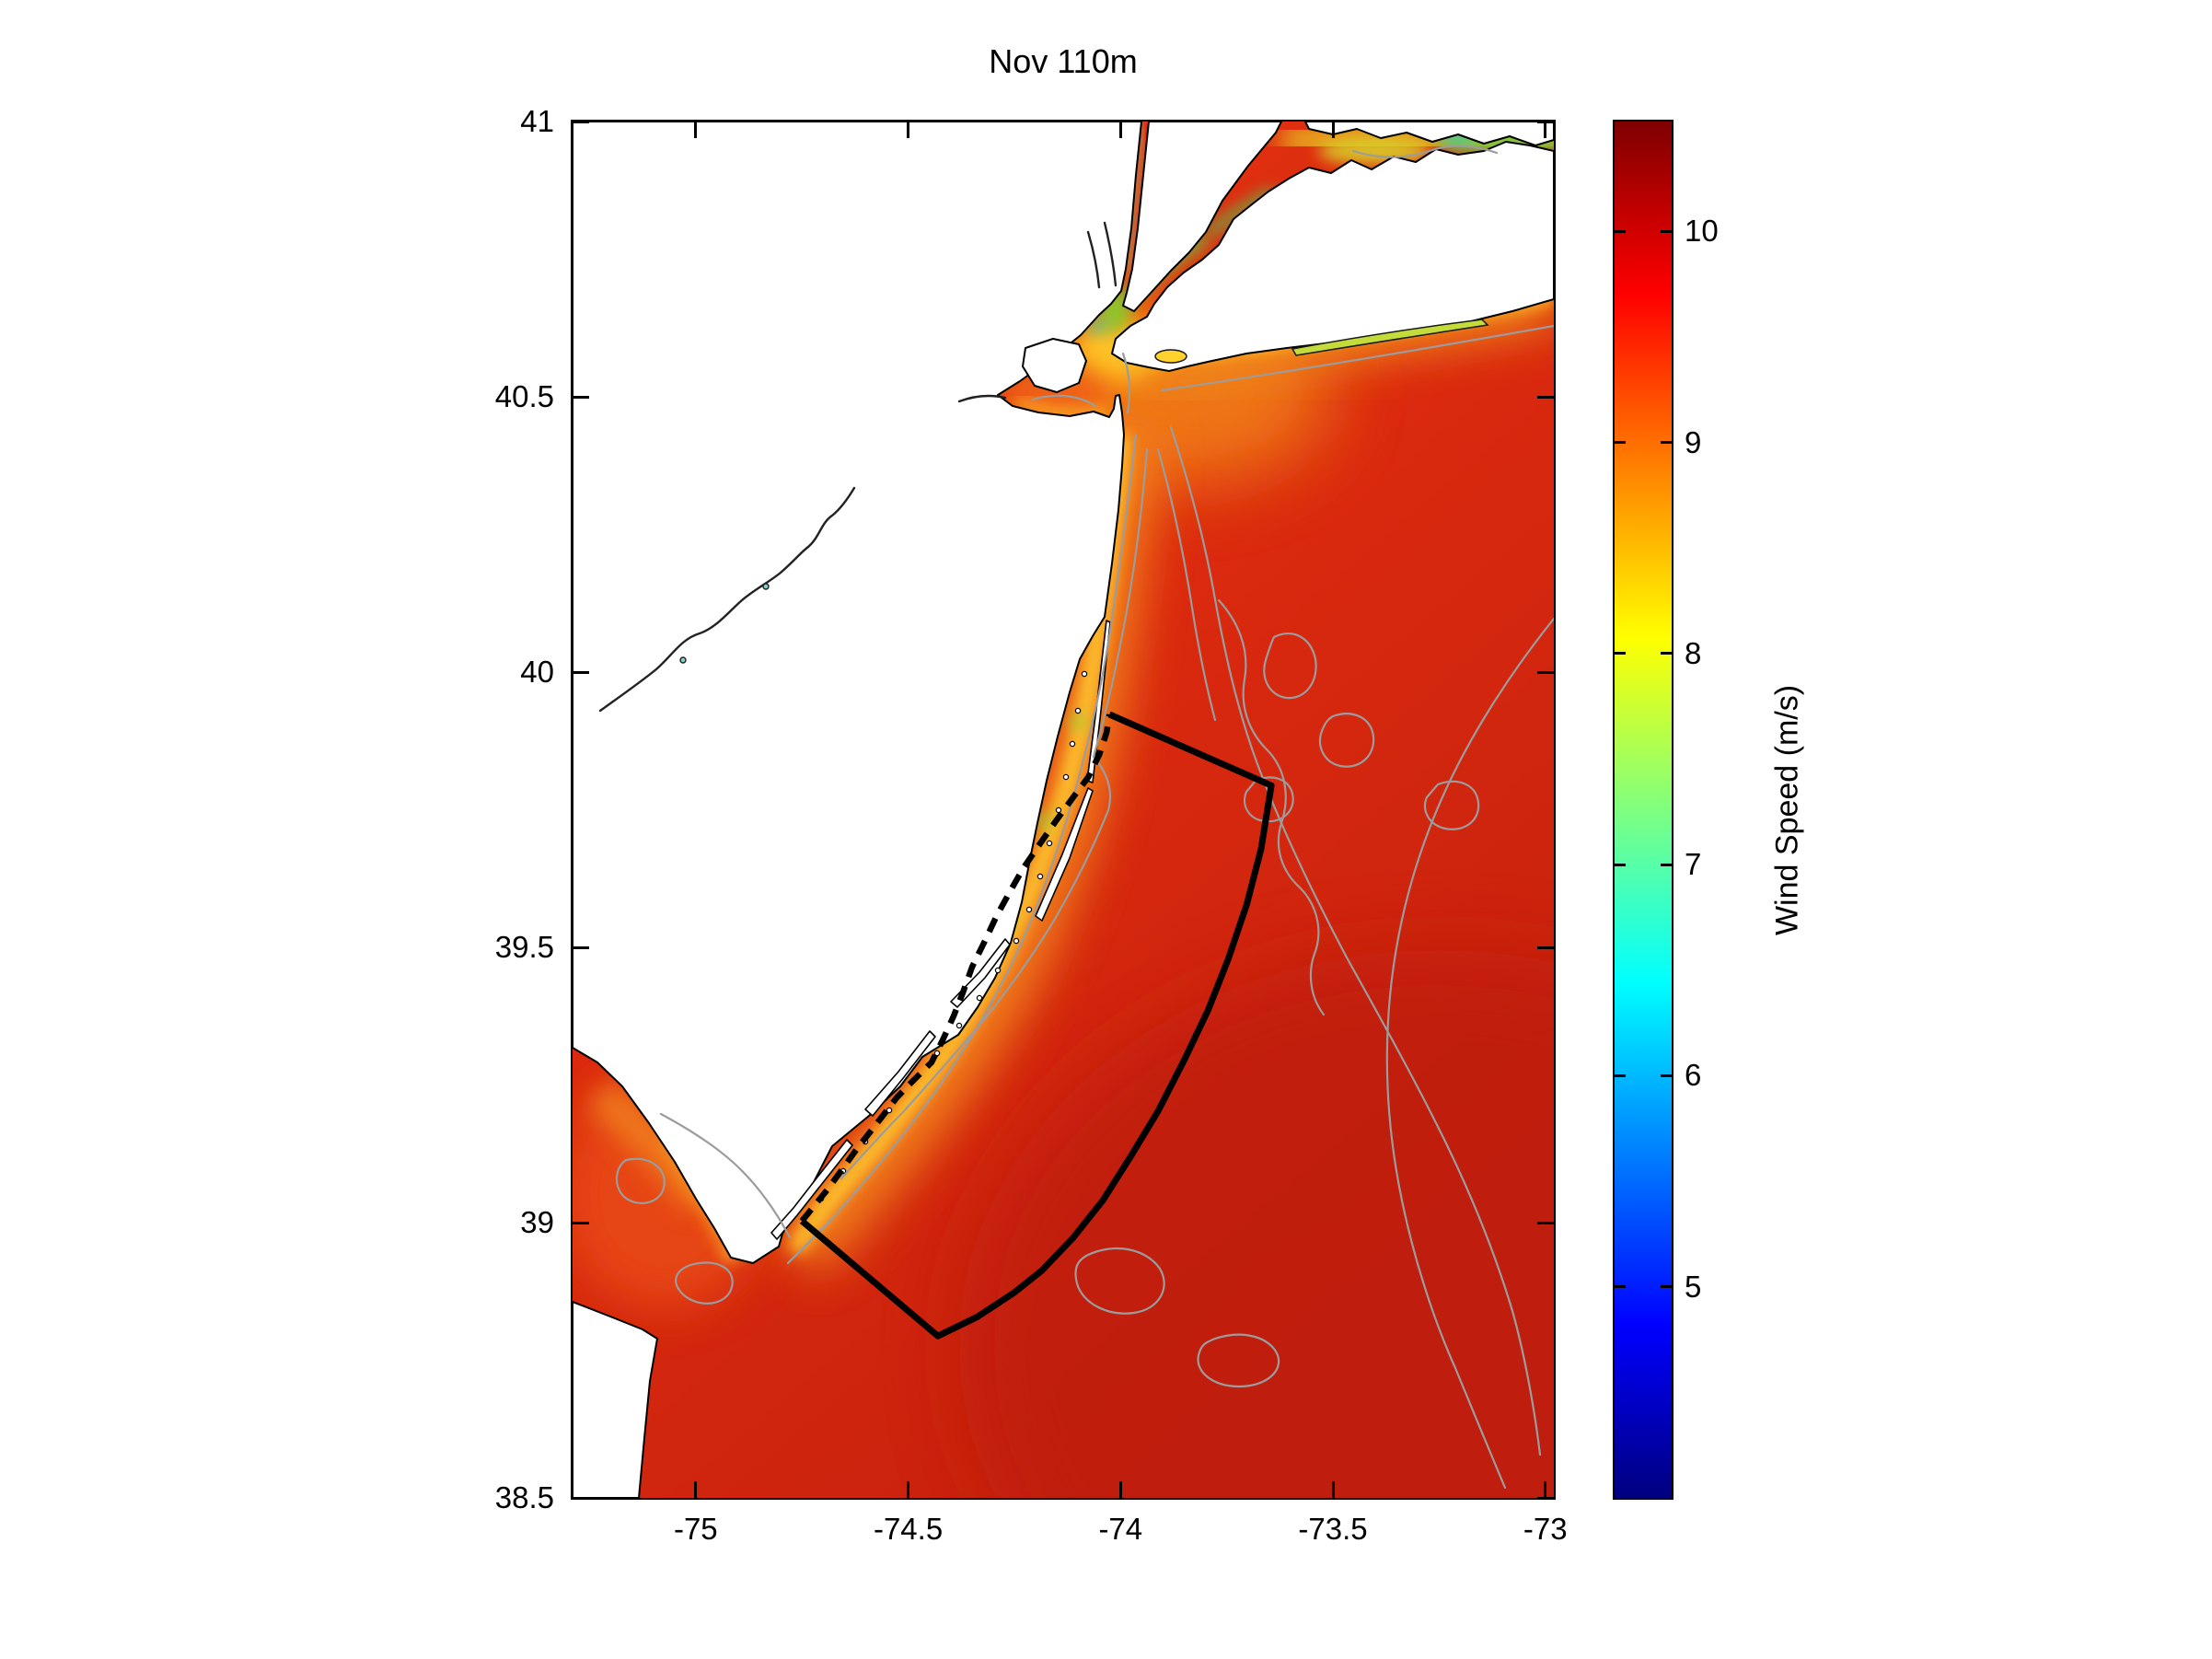 This screenshot has height=1659, width=2212. I want to click on y-tick-label: 40.5, so click(524, 396).